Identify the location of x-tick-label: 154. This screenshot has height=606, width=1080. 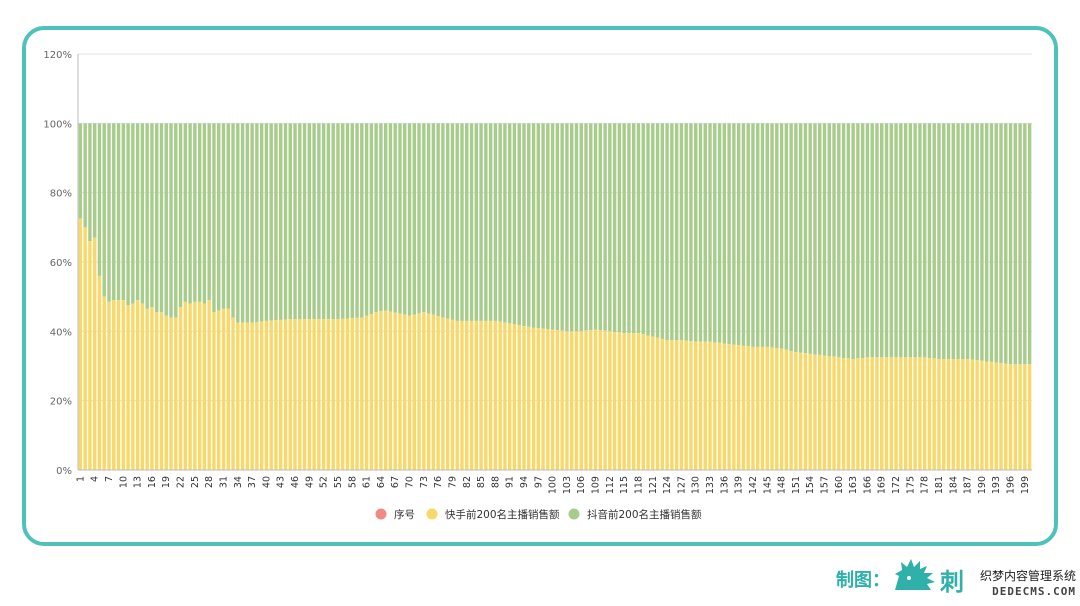
(810, 485).